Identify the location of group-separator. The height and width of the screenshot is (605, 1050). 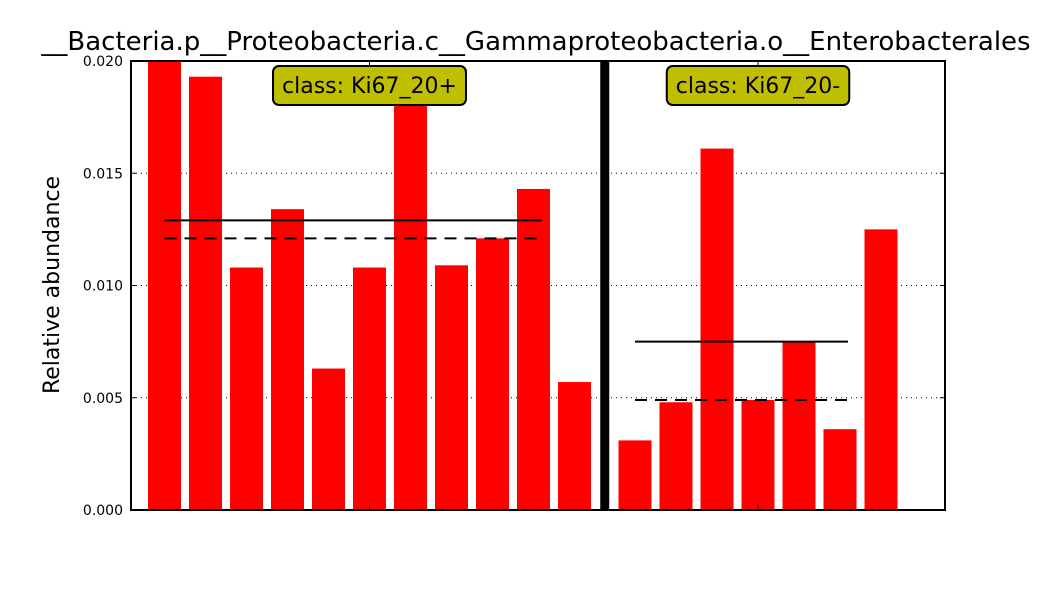
(605, 285).